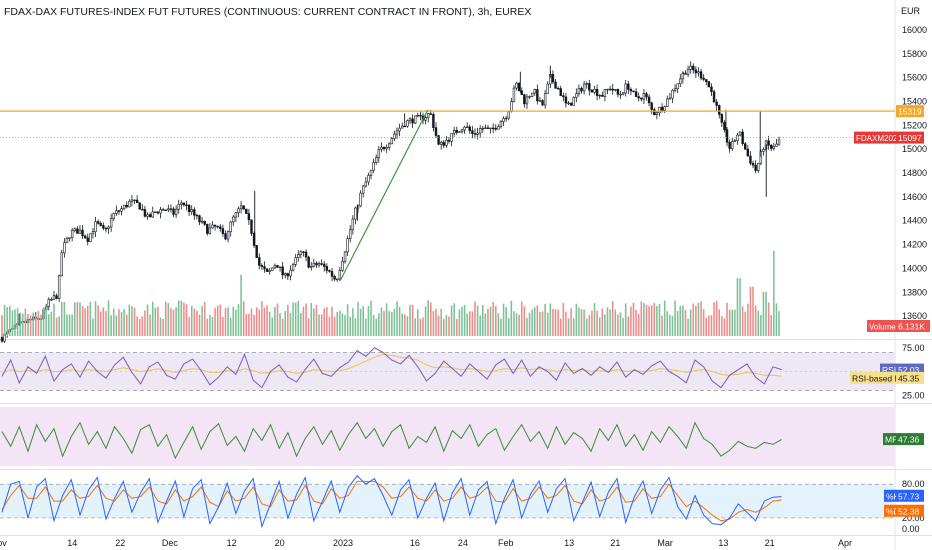 Image resolution: width=932 pixels, height=550 pixels. I want to click on price-tick-label: 15200, so click(914, 125).